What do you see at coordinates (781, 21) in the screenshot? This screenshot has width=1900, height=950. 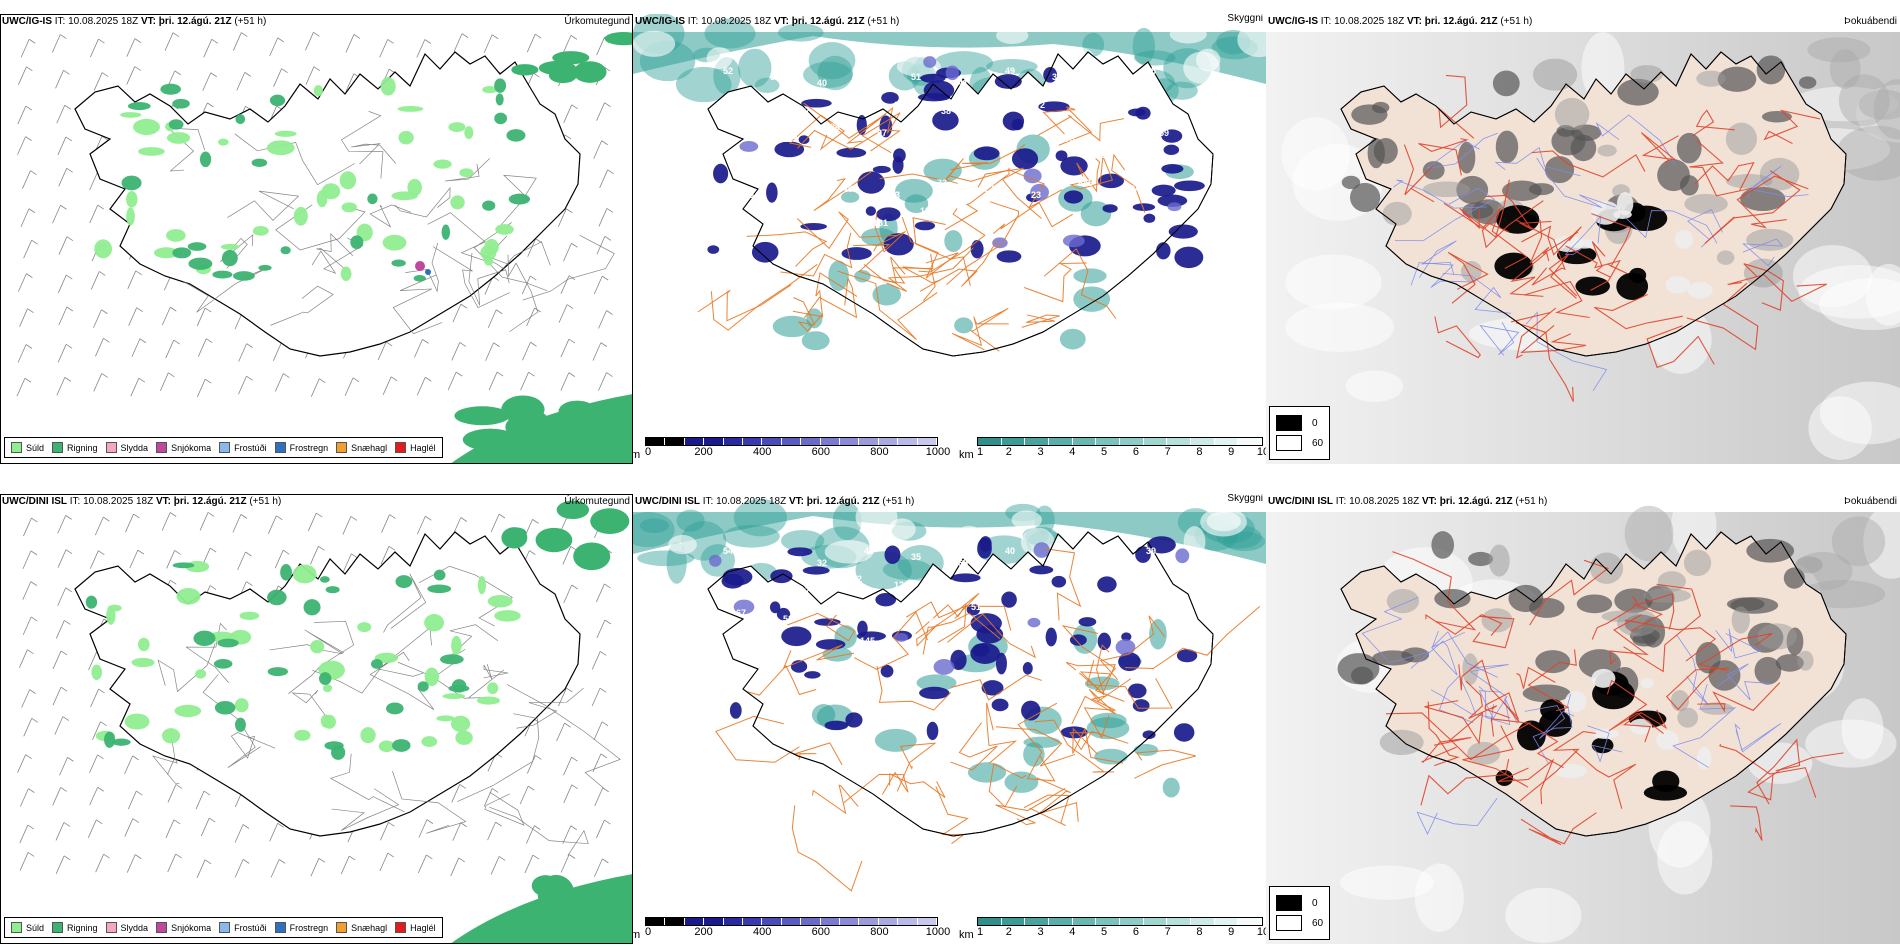 I see `valid-label: VT:` at bounding box center [781, 21].